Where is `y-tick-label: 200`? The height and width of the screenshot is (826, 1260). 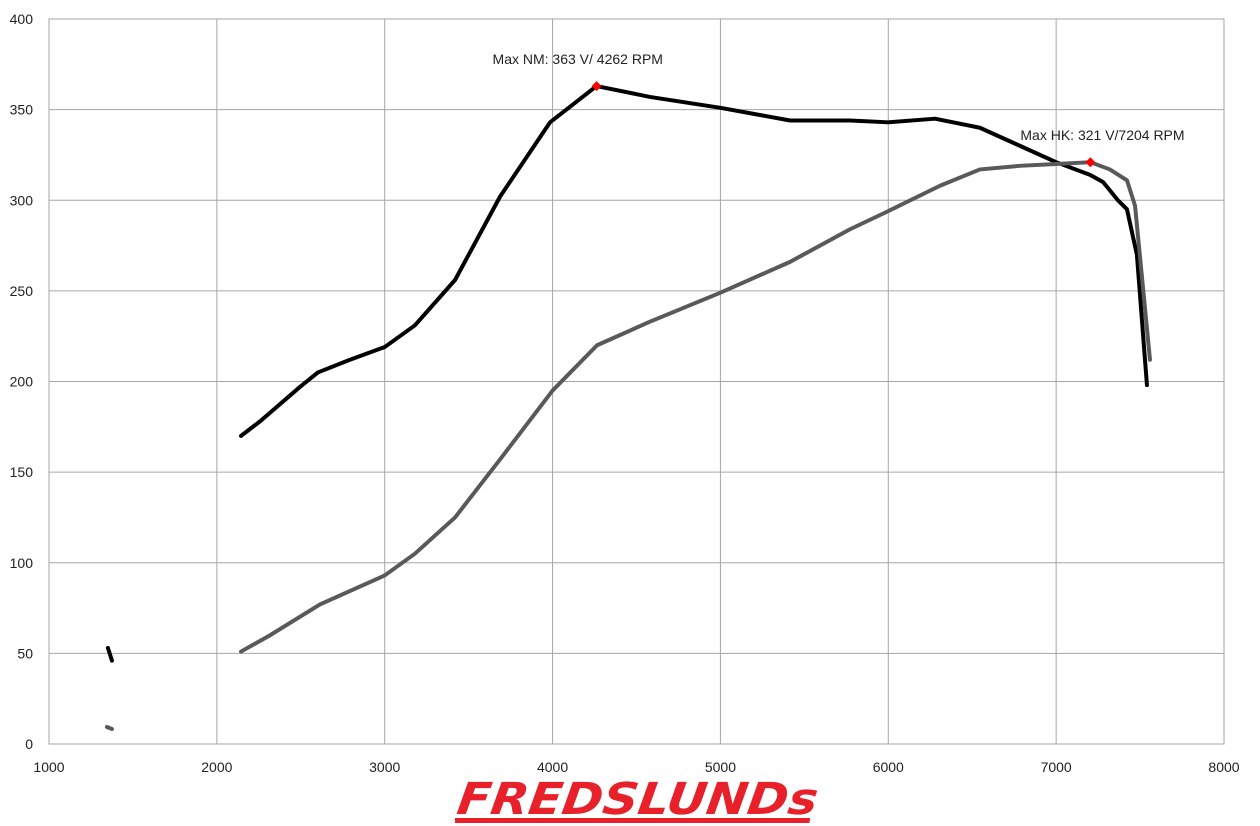 y-tick-label: 200 is located at coordinates (22, 382).